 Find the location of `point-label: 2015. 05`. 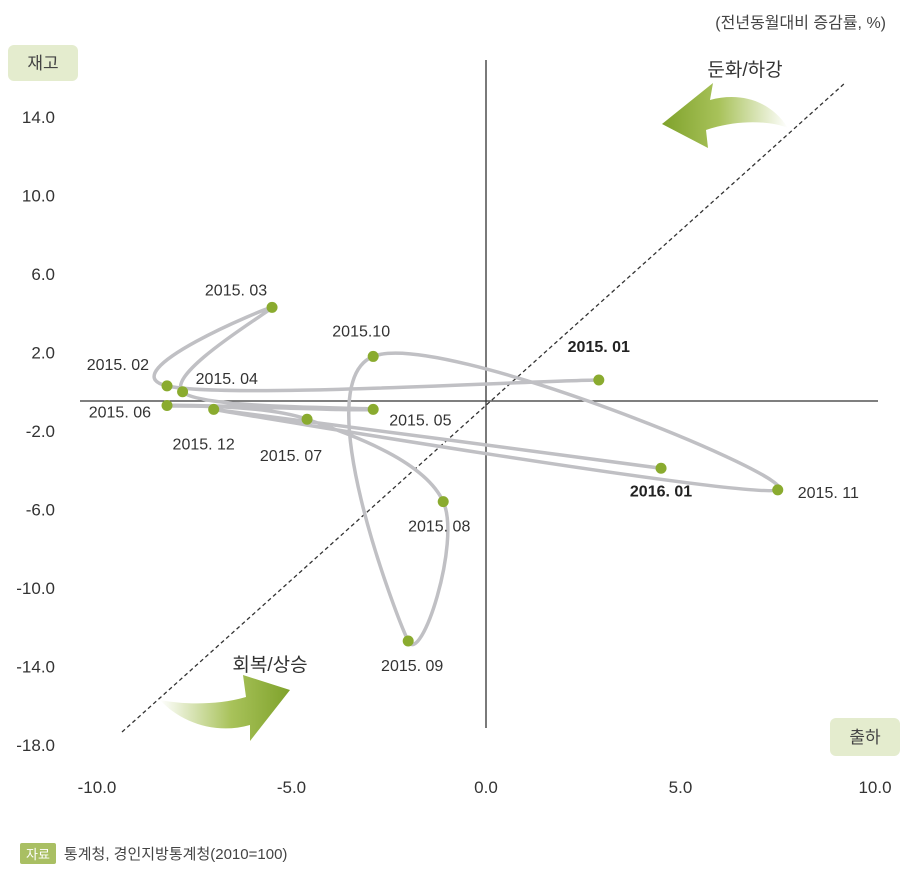

point-label: 2015. 05 is located at coordinates (420, 420).